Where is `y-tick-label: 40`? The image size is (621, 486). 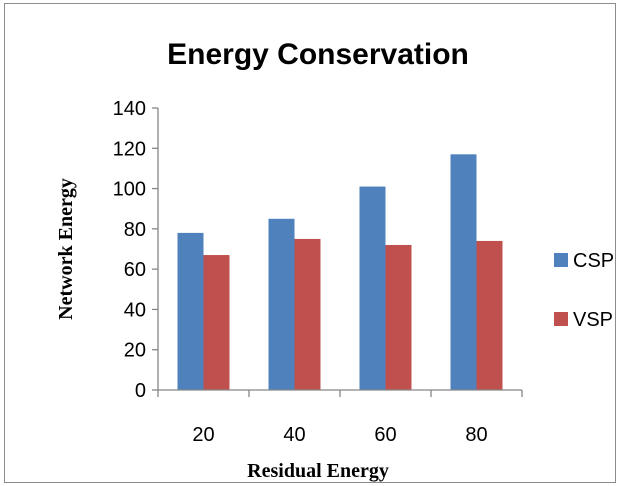 y-tick-label: 40 is located at coordinates (135, 310).